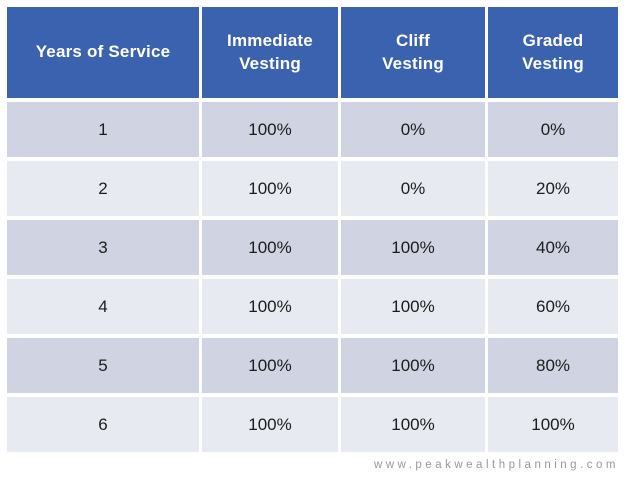 The width and height of the screenshot is (627, 481). Describe the element at coordinates (553, 306) in the screenshot. I see `value-cell: 60%` at that location.